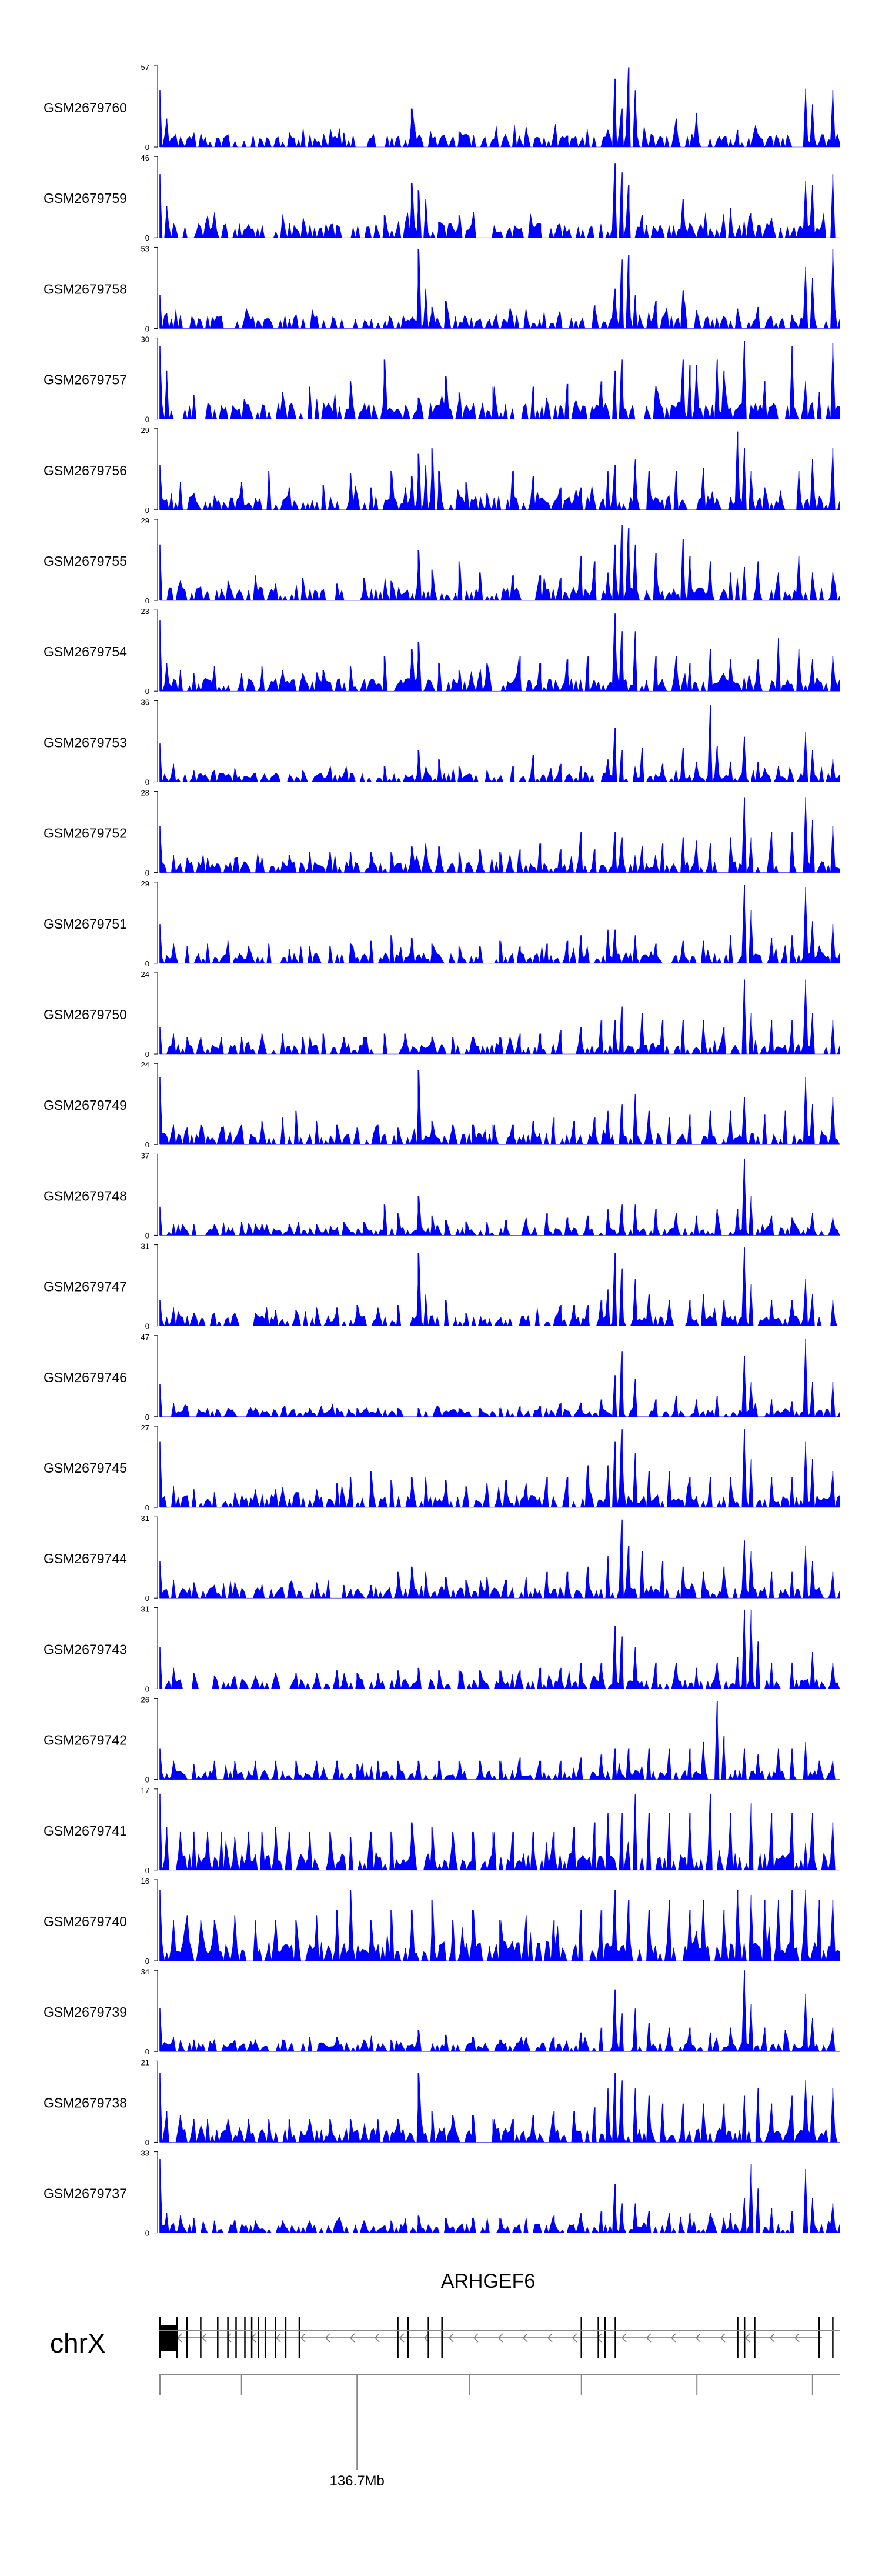 The width and height of the screenshot is (882, 2576). I want to click on ymax-tick-label: 16, so click(145, 1881).